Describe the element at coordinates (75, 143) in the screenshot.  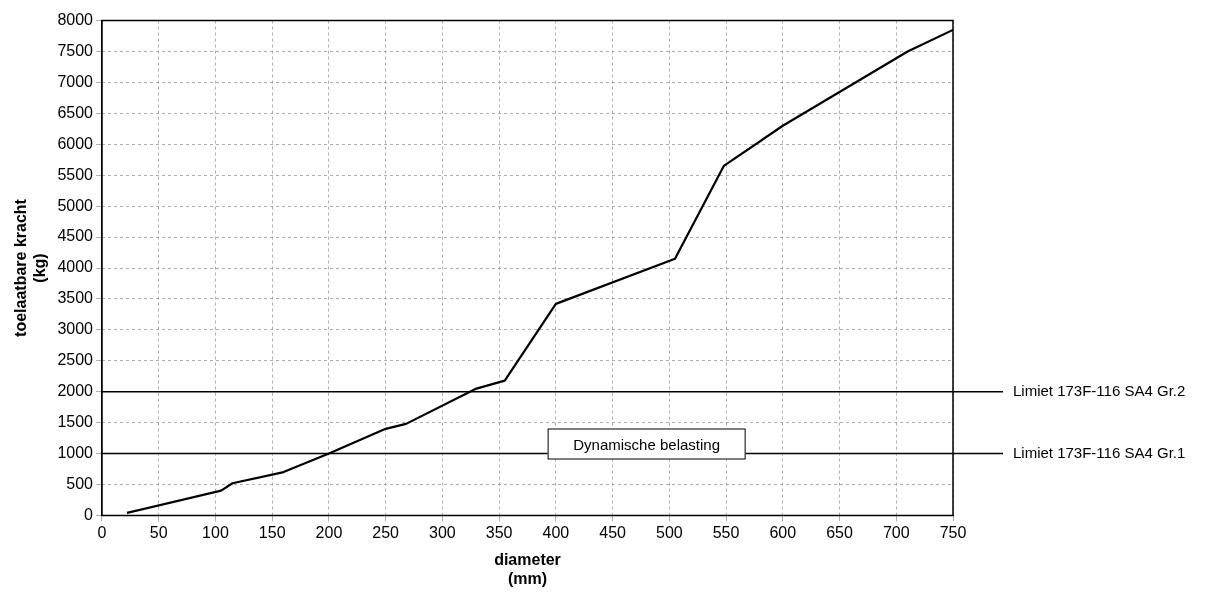
I see `y-tick-label: 6000` at that location.